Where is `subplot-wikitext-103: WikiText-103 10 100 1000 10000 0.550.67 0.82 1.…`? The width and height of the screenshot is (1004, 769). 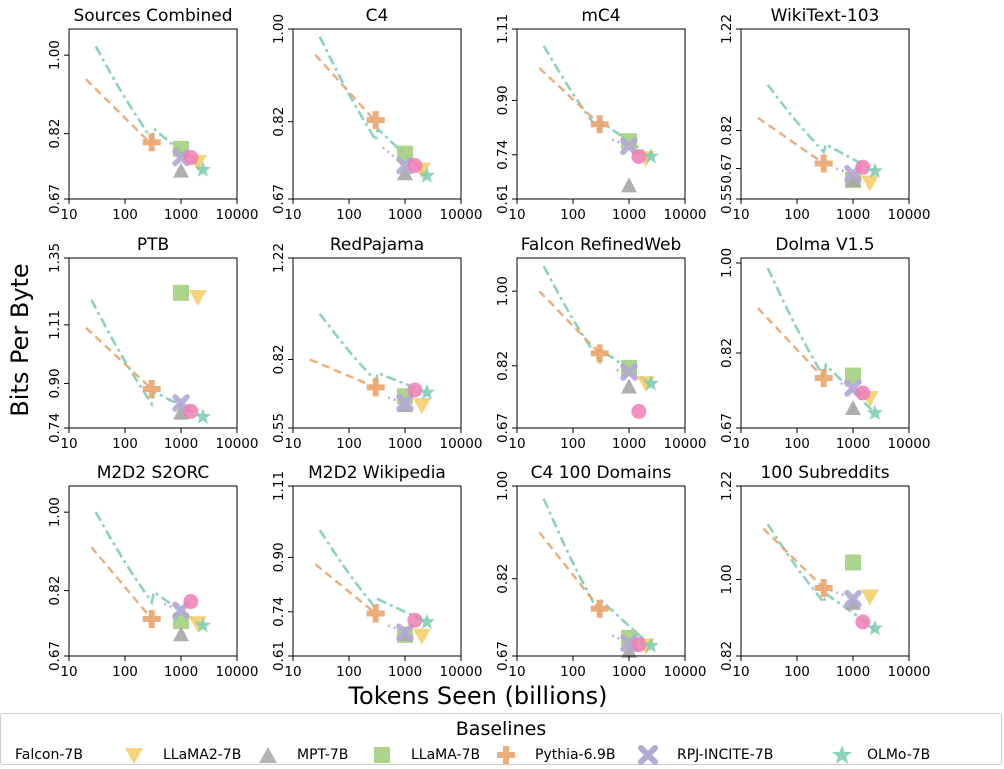 subplot-wikitext-103: WikiText-103 10 100 1000 10000 0.550.67 0.82 1.… is located at coordinates (824, 114).